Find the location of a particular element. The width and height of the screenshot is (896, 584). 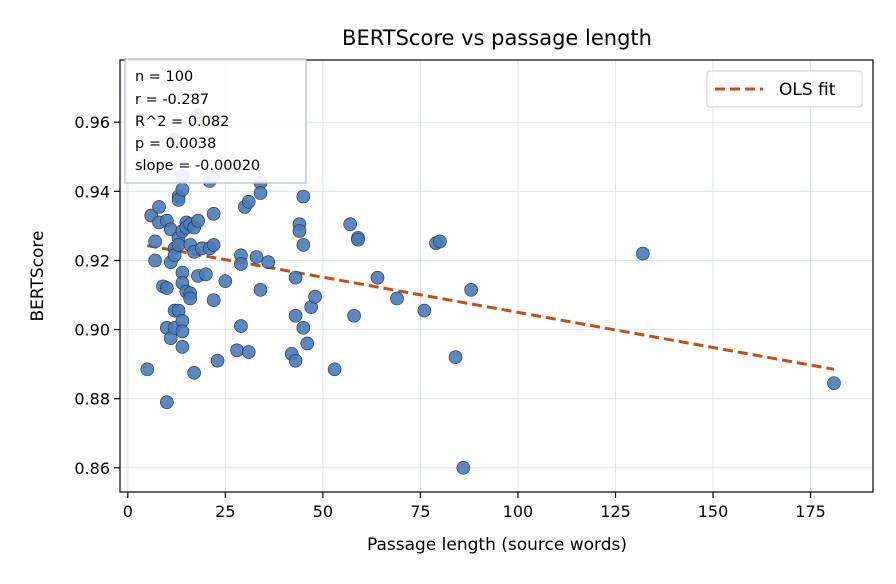

x-tick-label: 25 is located at coordinates (225, 511).